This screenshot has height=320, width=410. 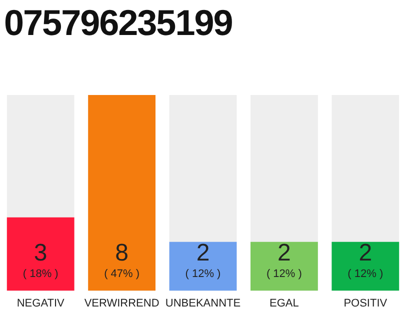 I want to click on x-tick-label: EGAL, so click(x=284, y=303).